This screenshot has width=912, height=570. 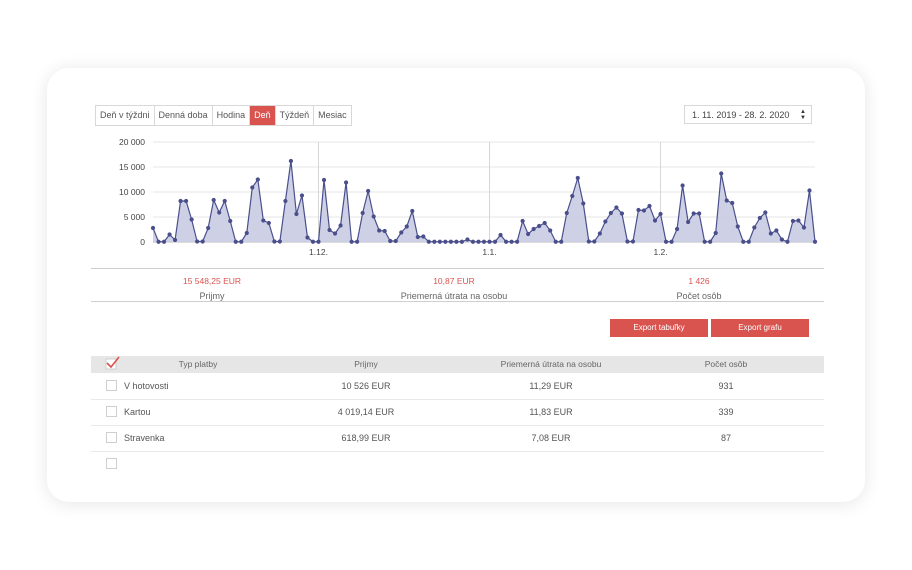 What do you see at coordinates (263, 115) in the screenshot?
I see `tab-day: Deň` at bounding box center [263, 115].